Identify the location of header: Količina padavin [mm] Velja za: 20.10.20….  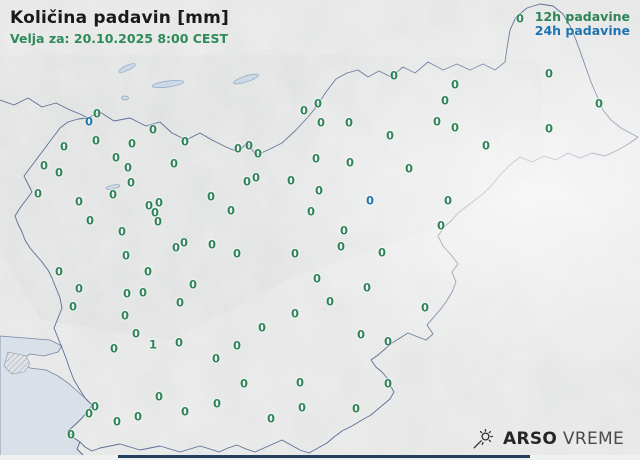
(119, 27).